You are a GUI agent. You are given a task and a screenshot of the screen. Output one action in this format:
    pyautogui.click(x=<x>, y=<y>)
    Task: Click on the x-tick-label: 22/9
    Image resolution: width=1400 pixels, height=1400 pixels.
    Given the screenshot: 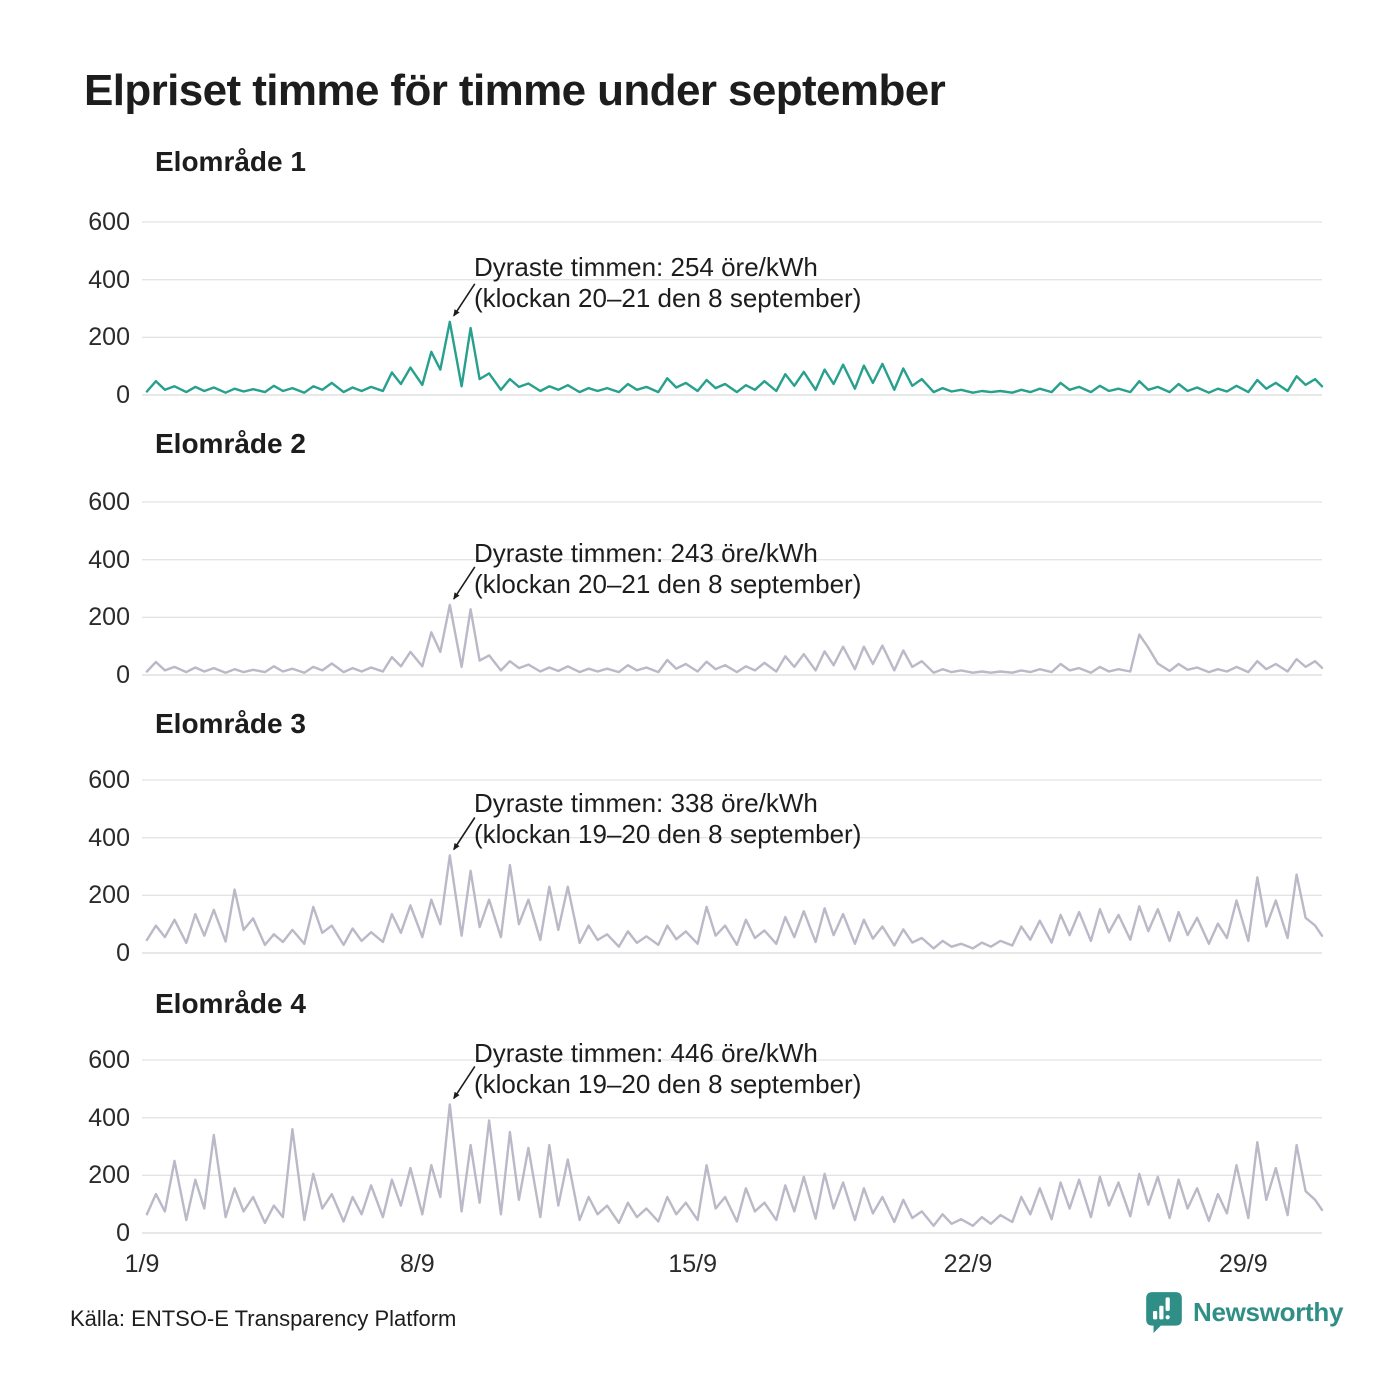 What is the action you would take?
    pyautogui.click(x=968, y=1264)
    